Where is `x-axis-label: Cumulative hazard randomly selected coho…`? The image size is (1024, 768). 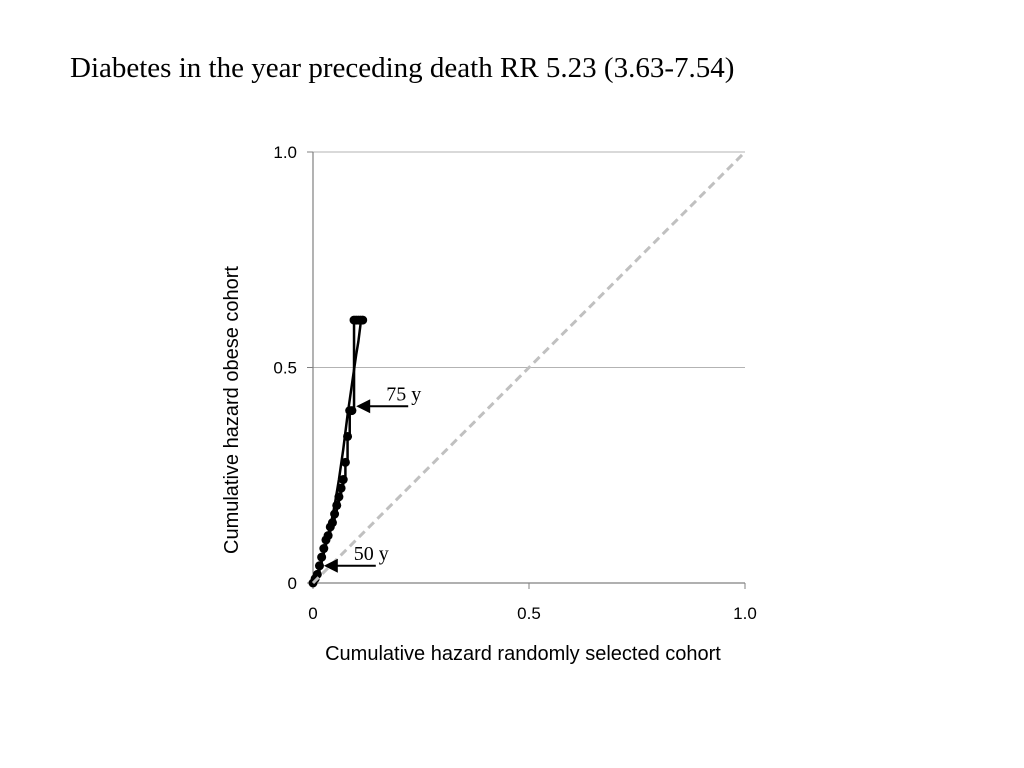
x-axis-label: Cumulative hazard randomly selected coho… is located at coordinates (523, 654).